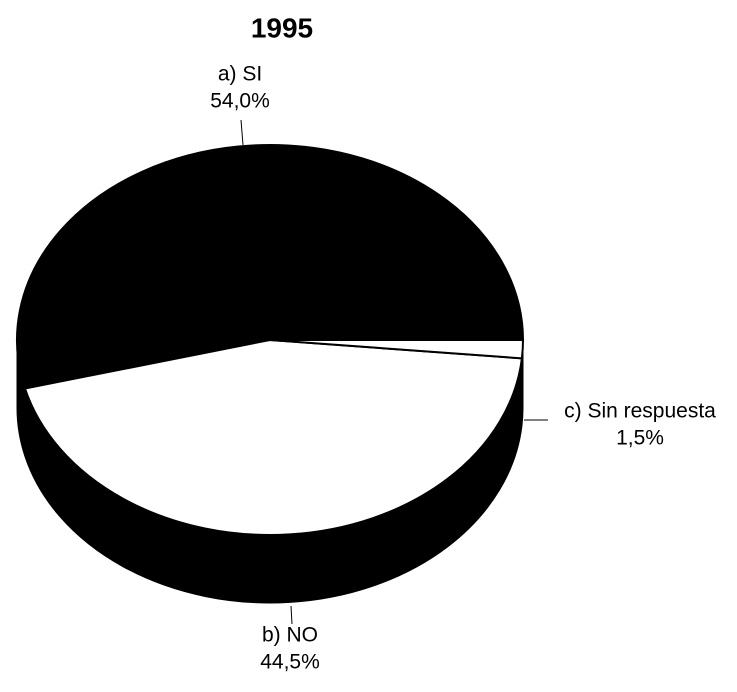 Image resolution: width=737 pixels, height=692 pixels. I want to click on slice-label: a) SI, so click(240, 74).